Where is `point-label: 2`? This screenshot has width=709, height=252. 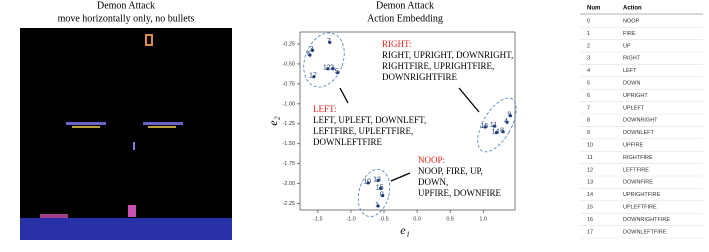
point-label: 2 is located at coordinates (332, 68).